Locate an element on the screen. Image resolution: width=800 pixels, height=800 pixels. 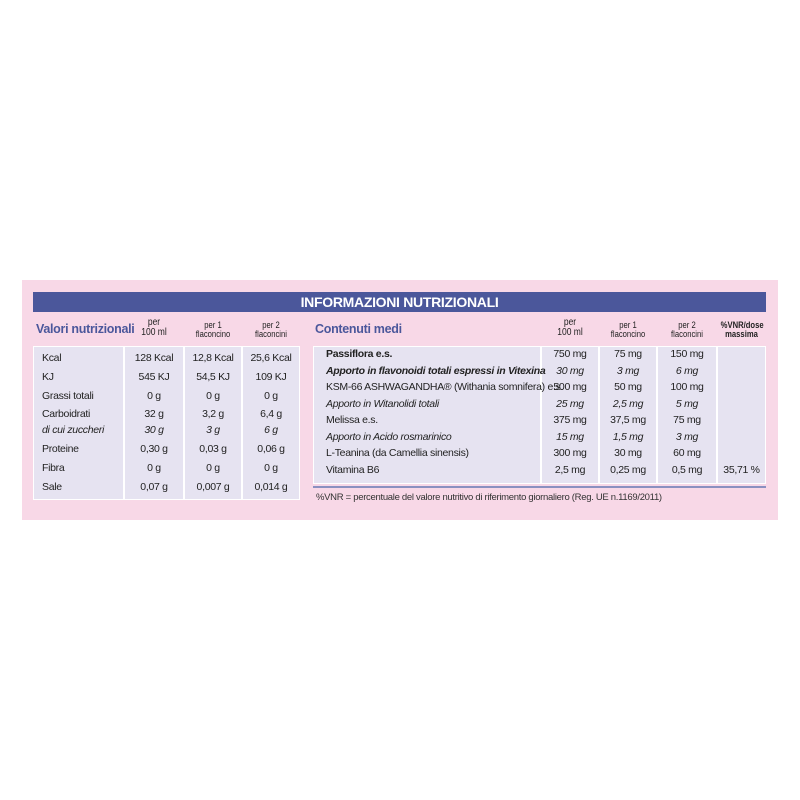
row-value: 30 g is located at coordinates (154, 430).